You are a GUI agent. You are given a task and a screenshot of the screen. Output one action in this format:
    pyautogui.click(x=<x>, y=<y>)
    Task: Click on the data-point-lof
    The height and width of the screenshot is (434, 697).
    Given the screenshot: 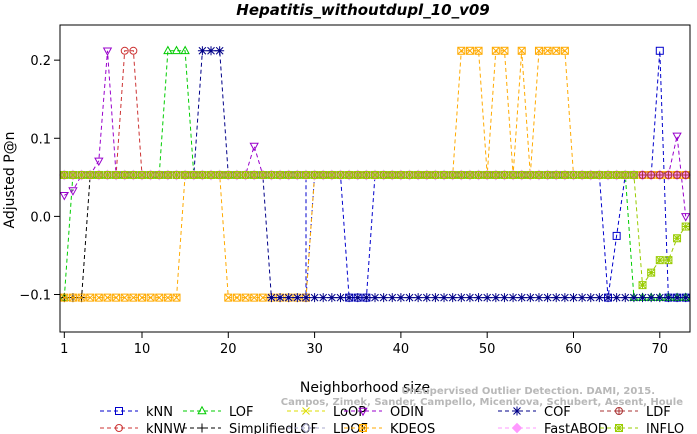 What is the action you would take?
    pyautogui.click(x=168, y=50)
    